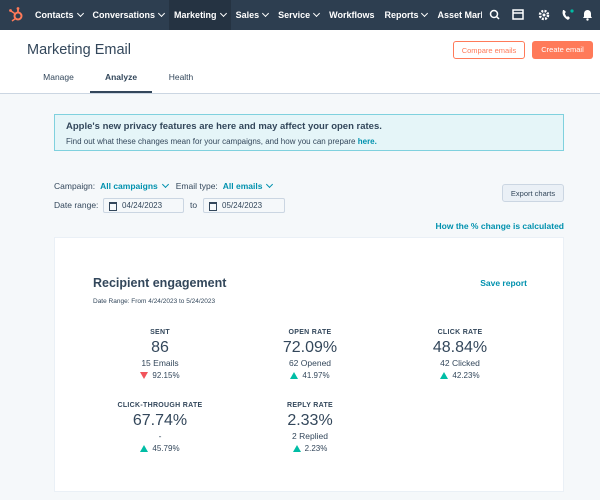 Image resolution: width=600 pixels, height=500 pixels. What do you see at coordinates (489, 50) in the screenshot?
I see `compare-button: Compare emails` at bounding box center [489, 50].